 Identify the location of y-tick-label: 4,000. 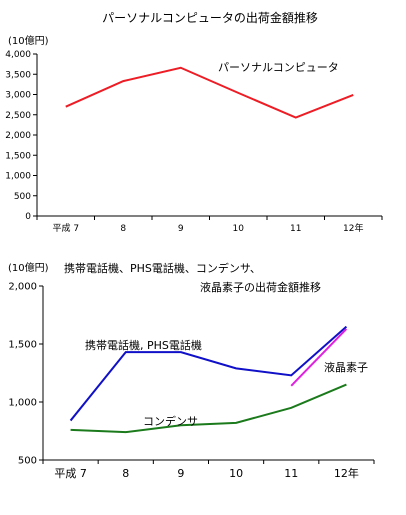
(18, 55).